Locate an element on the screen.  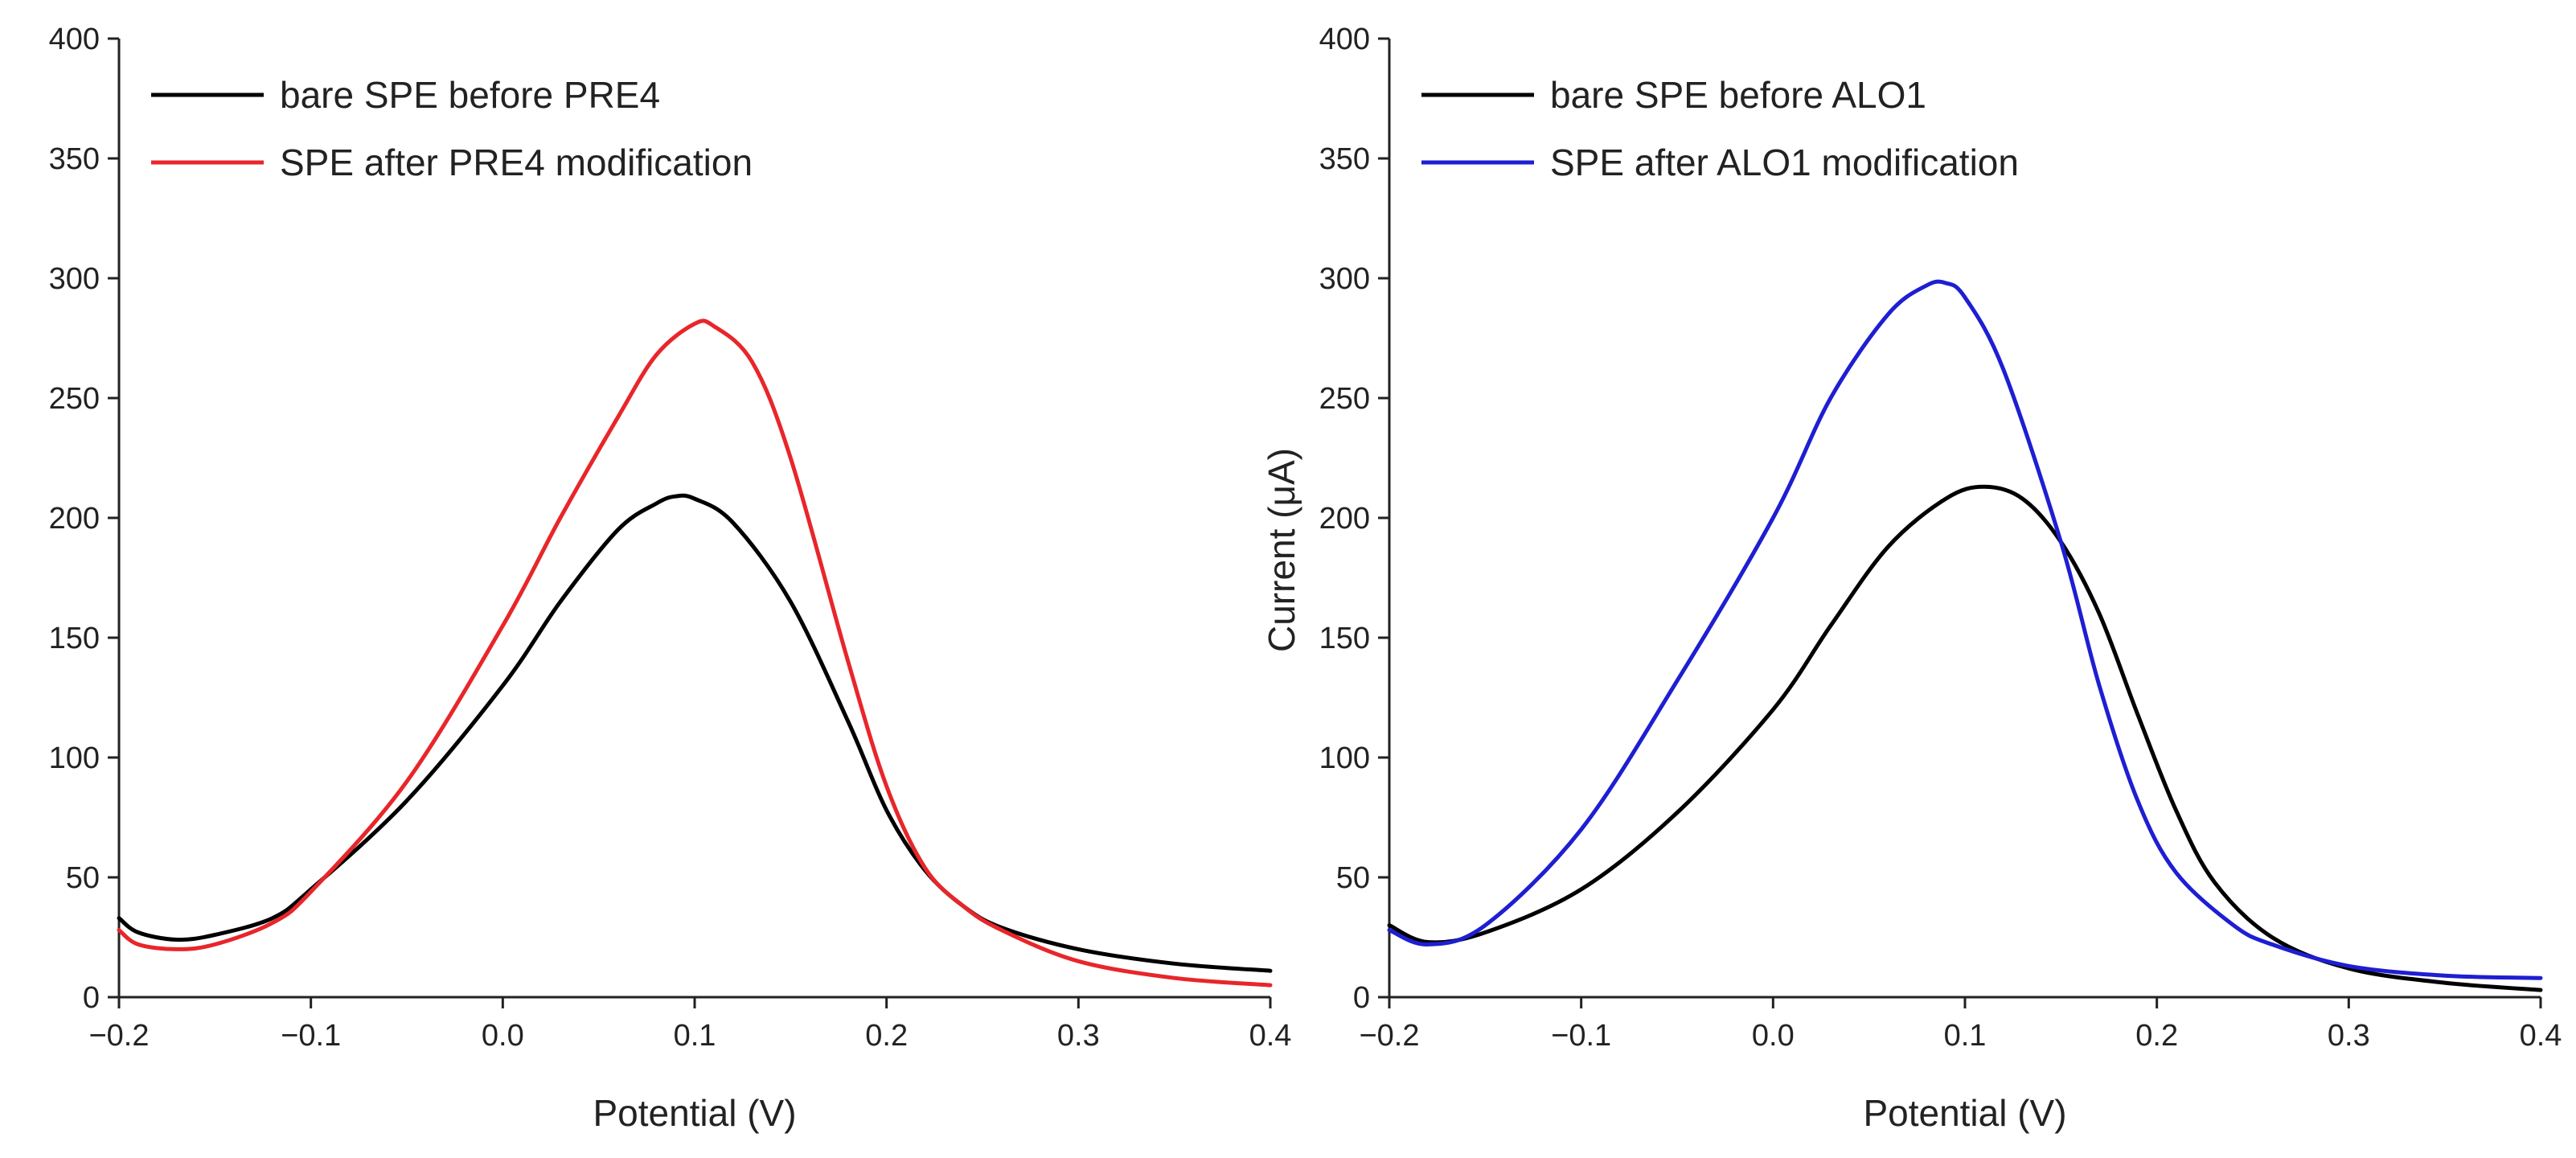
y-axis-title: Current (μA) is located at coordinates (1281, 550).